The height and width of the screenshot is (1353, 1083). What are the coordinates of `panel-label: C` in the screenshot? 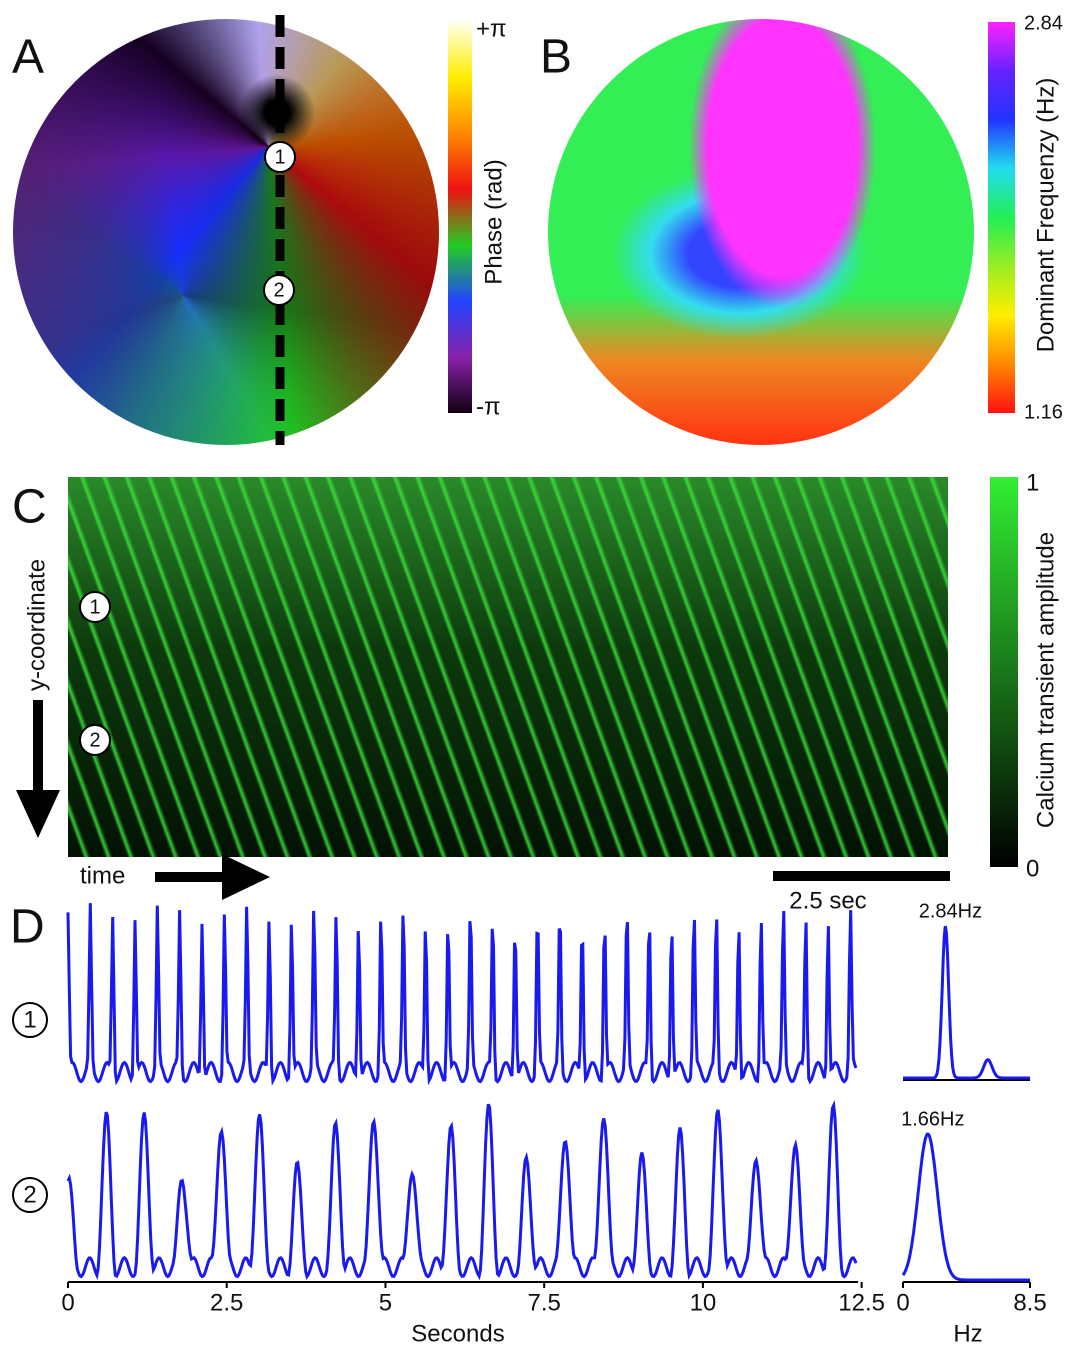 It's located at (29, 507).